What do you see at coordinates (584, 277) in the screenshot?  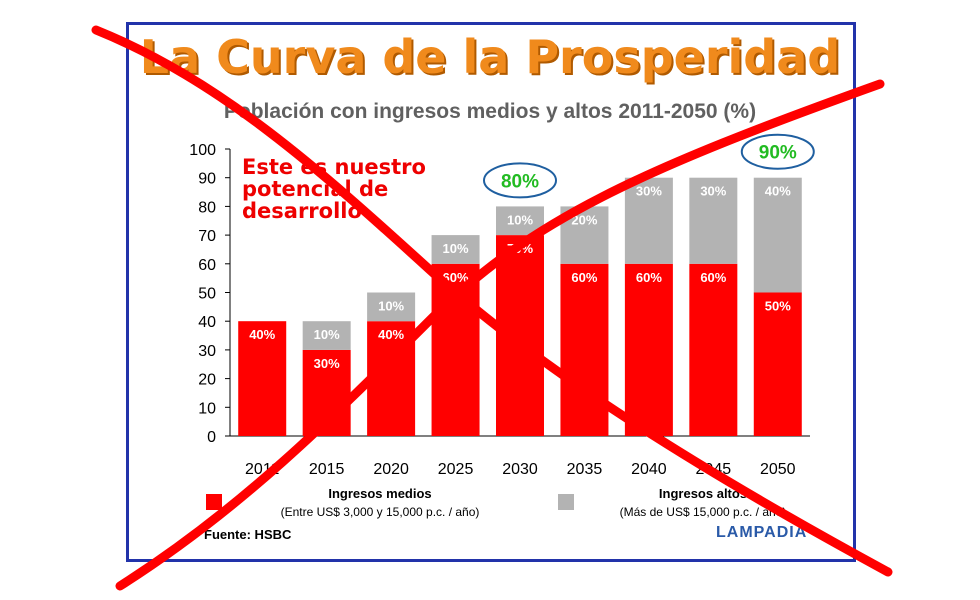 I see `bar-label-medios-2035: 60%` at bounding box center [584, 277].